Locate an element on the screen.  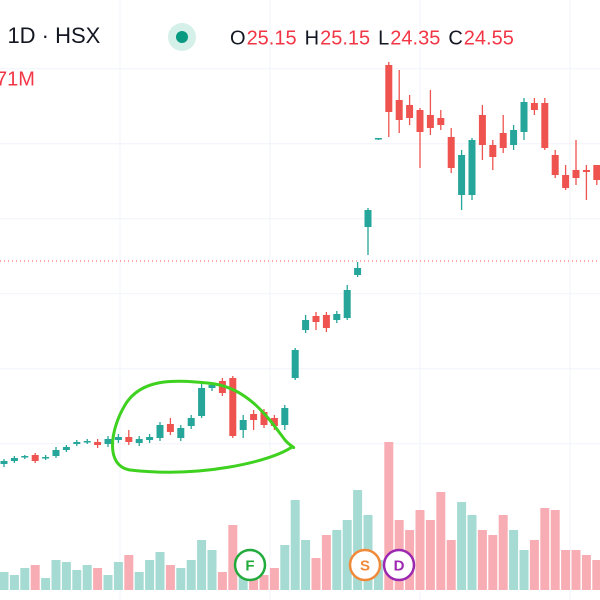
ohlc-key: C is located at coordinates (455, 38).